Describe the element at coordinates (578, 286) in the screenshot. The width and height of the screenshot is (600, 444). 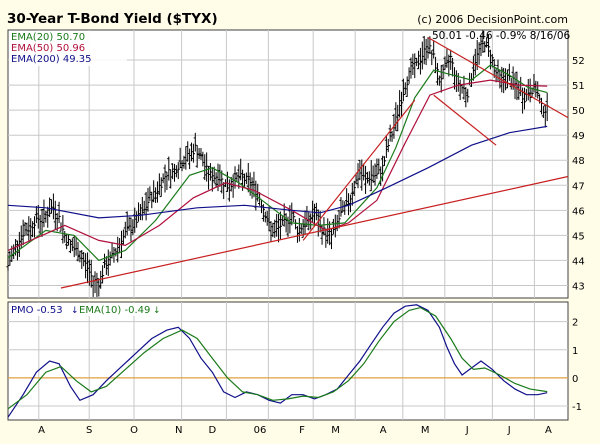
I see `price-y-tick-label: 43` at that location.